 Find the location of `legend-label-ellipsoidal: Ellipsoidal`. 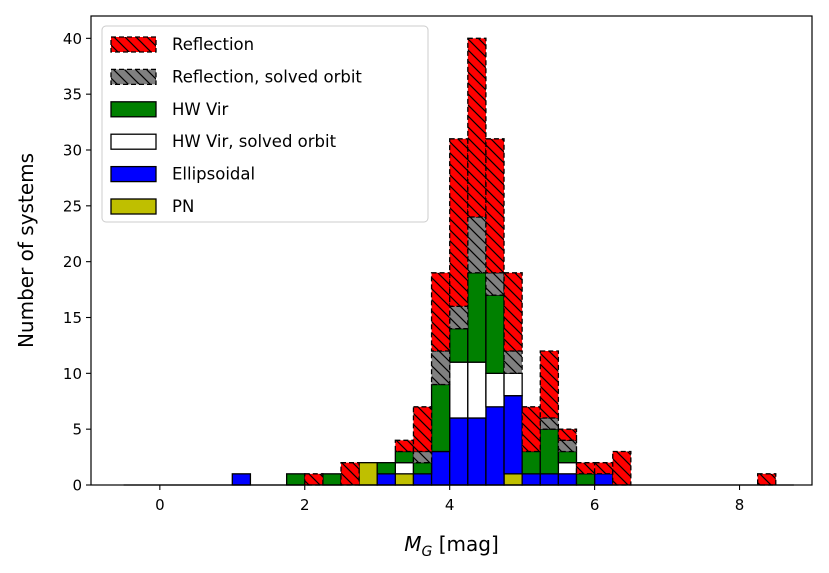

legend-label-ellipsoidal: Ellipsoidal is located at coordinates (213, 174).